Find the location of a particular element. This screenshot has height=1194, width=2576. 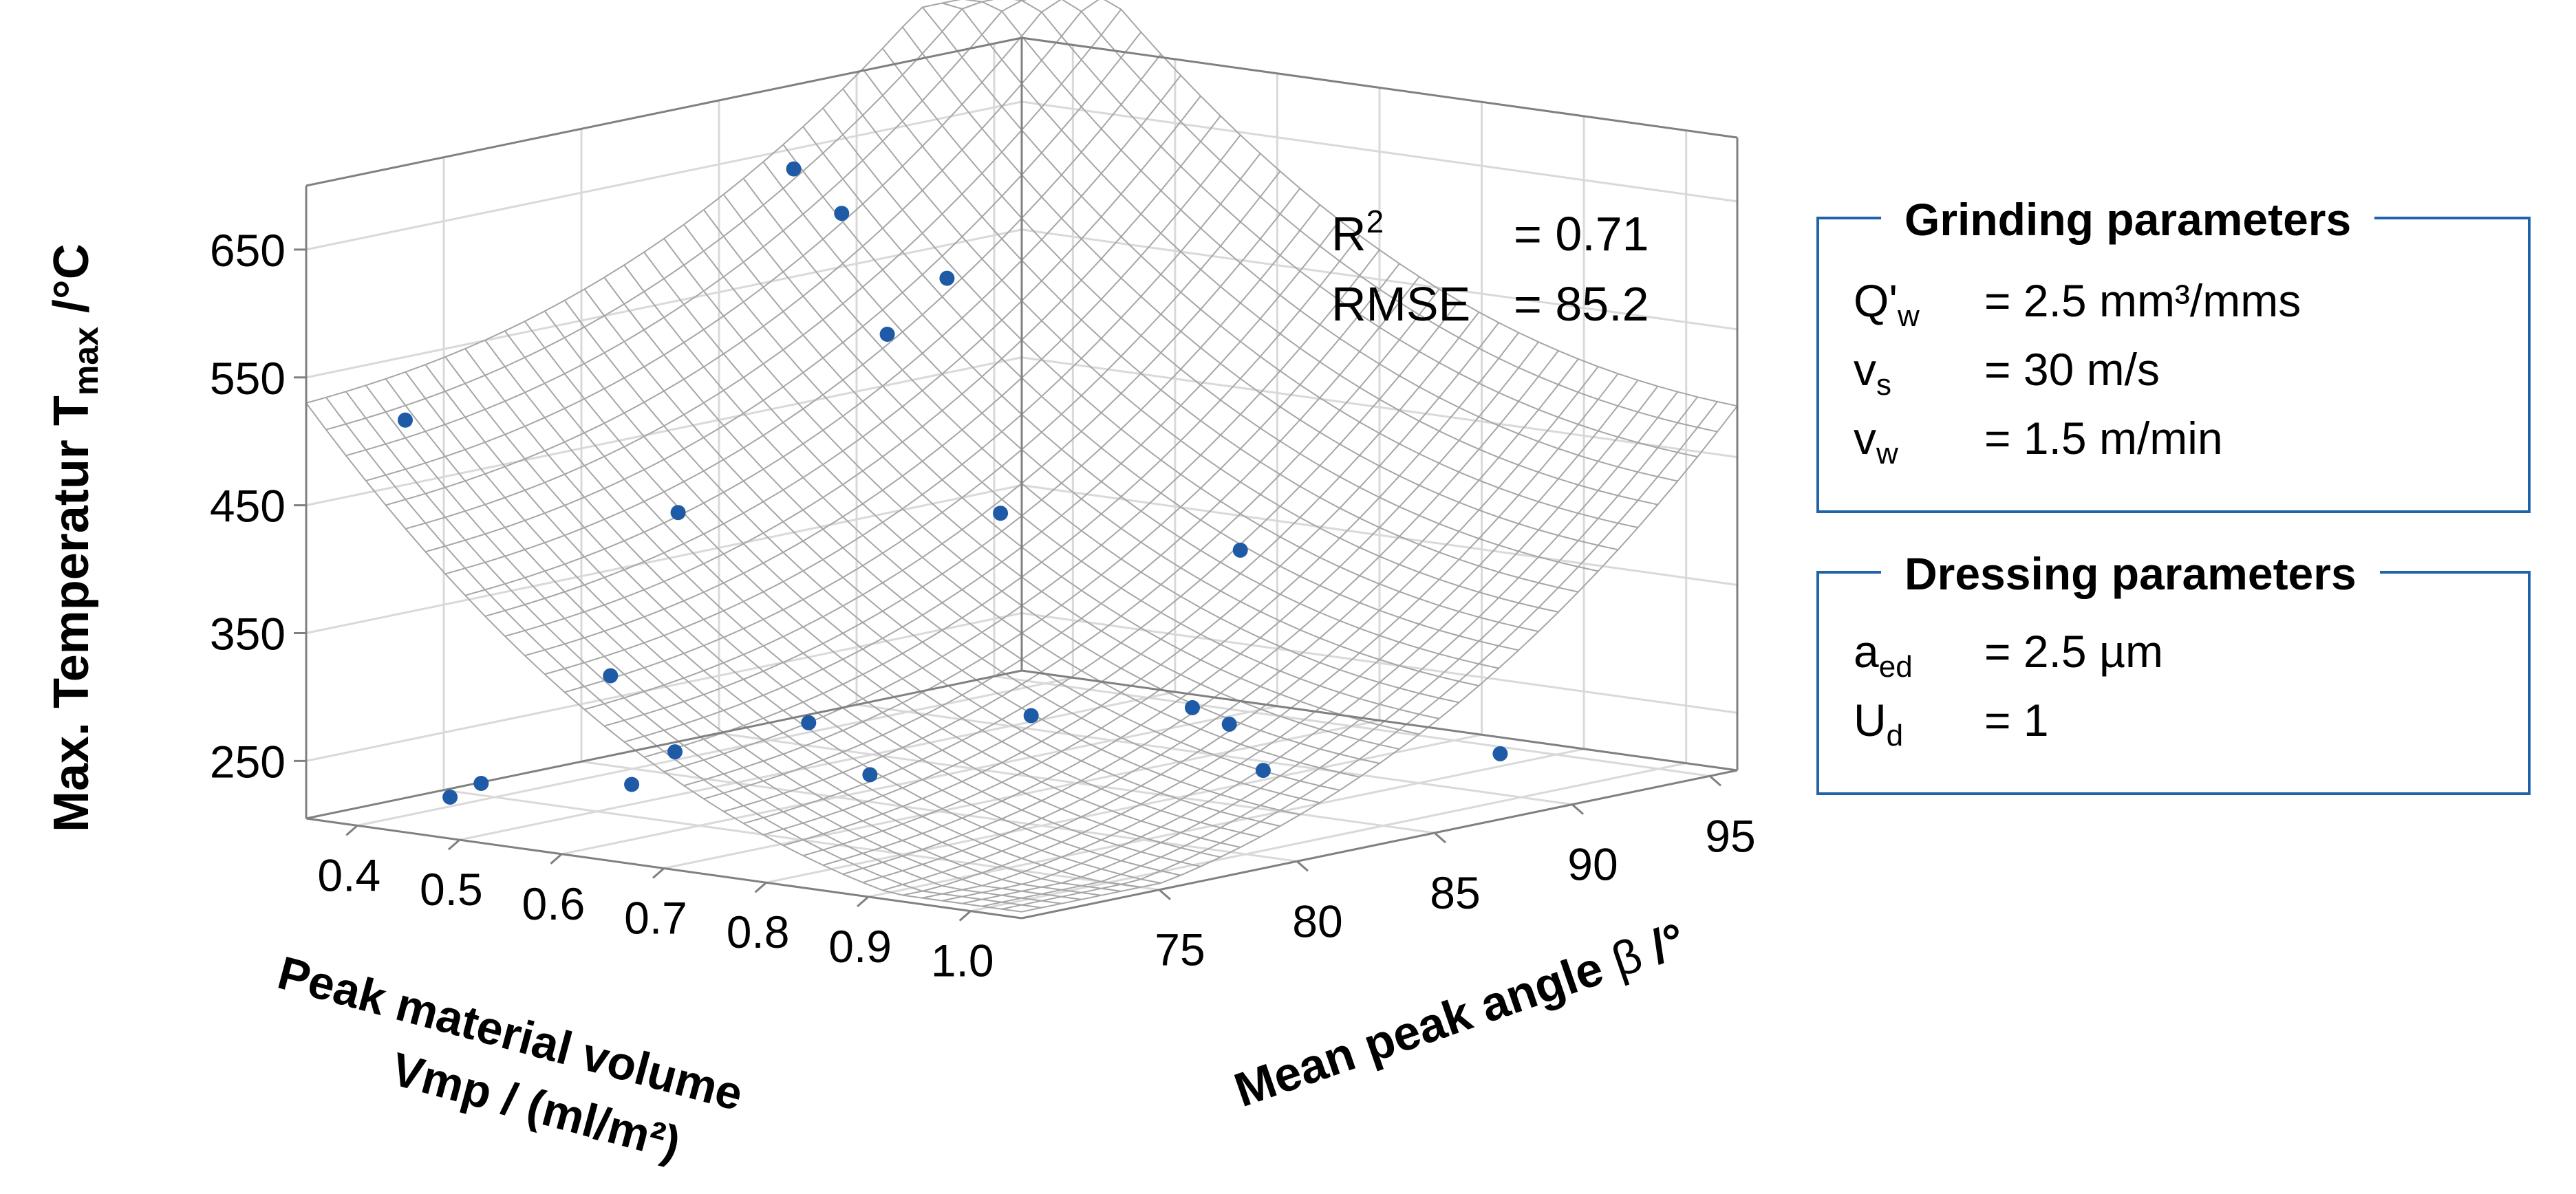

z-axis-title: Max. Temperatur Tmax /°C is located at coordinates (74, 537).